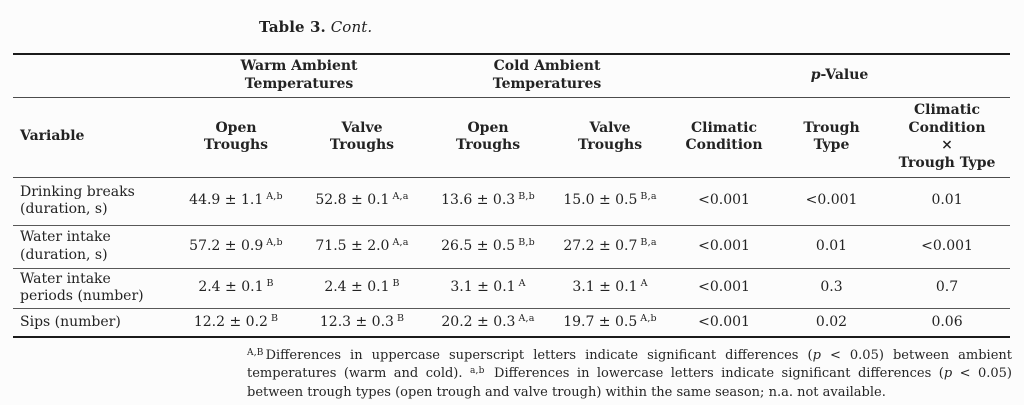  Describe the element at coordinates (93, 137) in the screenshot. I see `col-header-variable: Variable` at that location.